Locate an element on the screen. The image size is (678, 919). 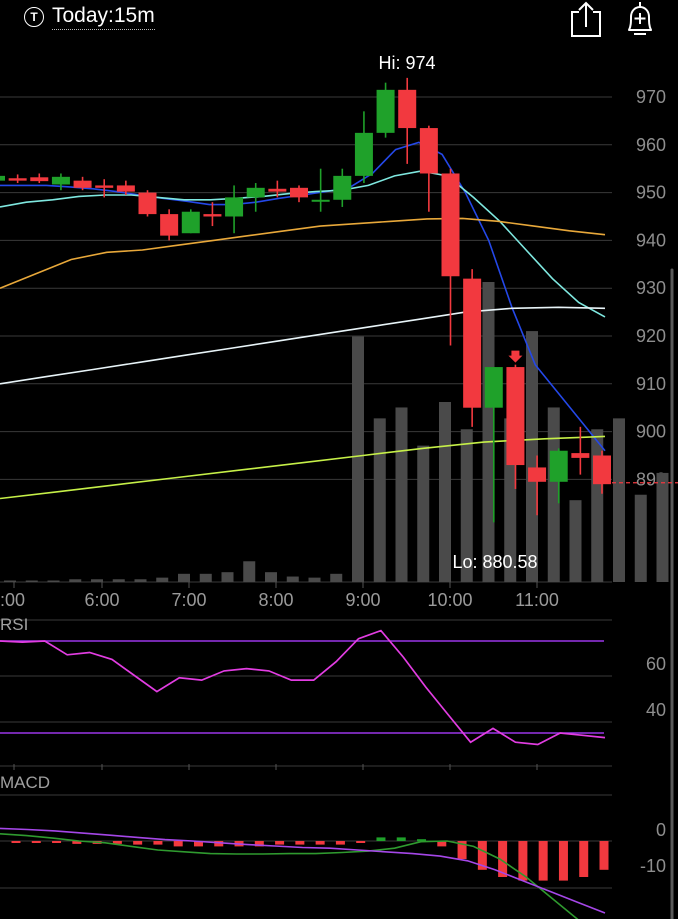
timeframe-clock-icon: T is located at coordinates (34, 17).